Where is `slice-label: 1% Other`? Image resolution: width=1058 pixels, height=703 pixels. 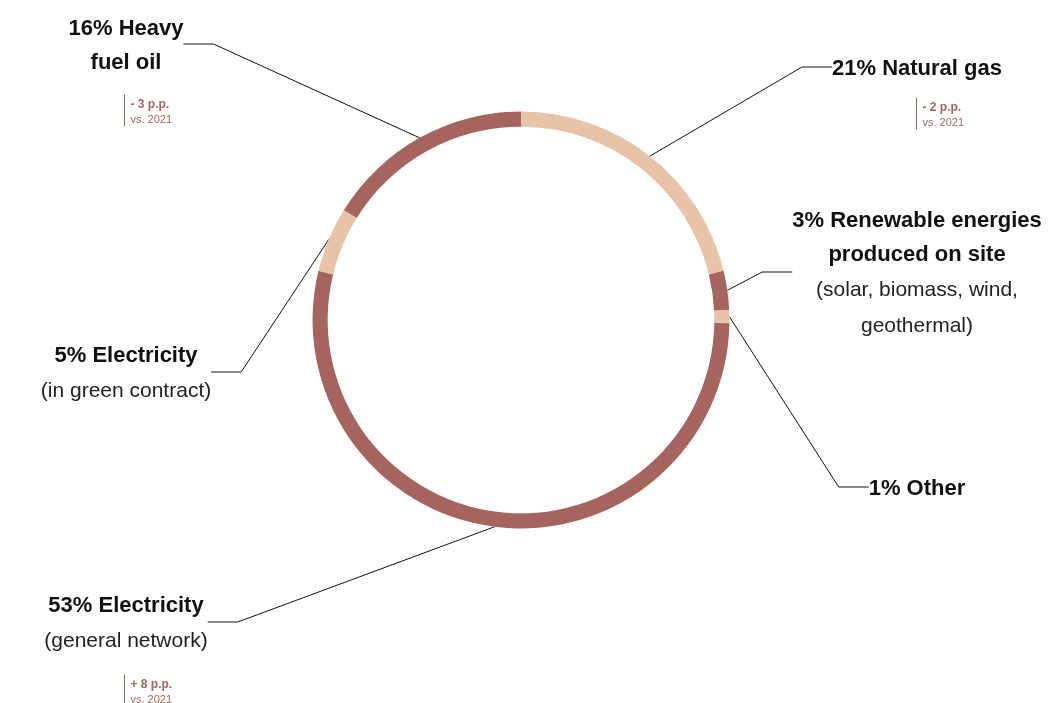
slice-label: 1% Other is located at coordinates (917, 487).